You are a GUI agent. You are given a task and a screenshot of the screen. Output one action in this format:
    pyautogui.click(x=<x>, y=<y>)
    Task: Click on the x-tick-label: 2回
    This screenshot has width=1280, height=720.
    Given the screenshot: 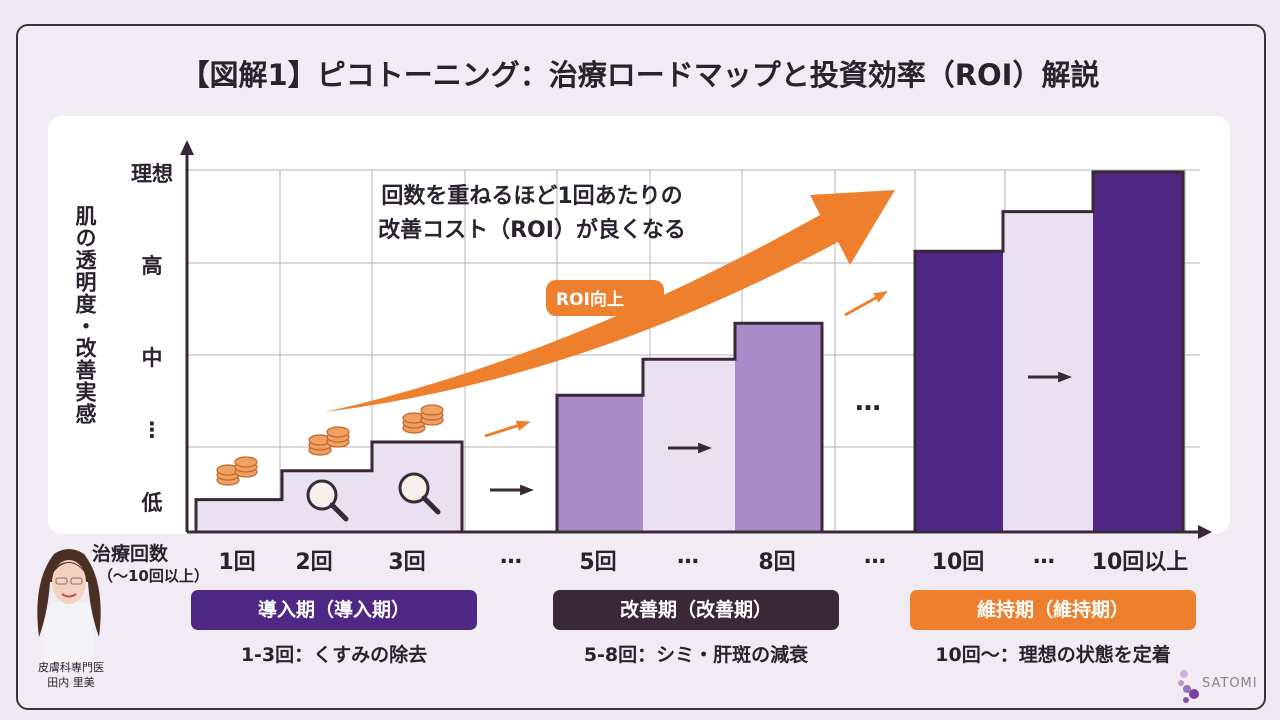 What is the action you would take?
    pyautogui.click(x=314, y=562)
    